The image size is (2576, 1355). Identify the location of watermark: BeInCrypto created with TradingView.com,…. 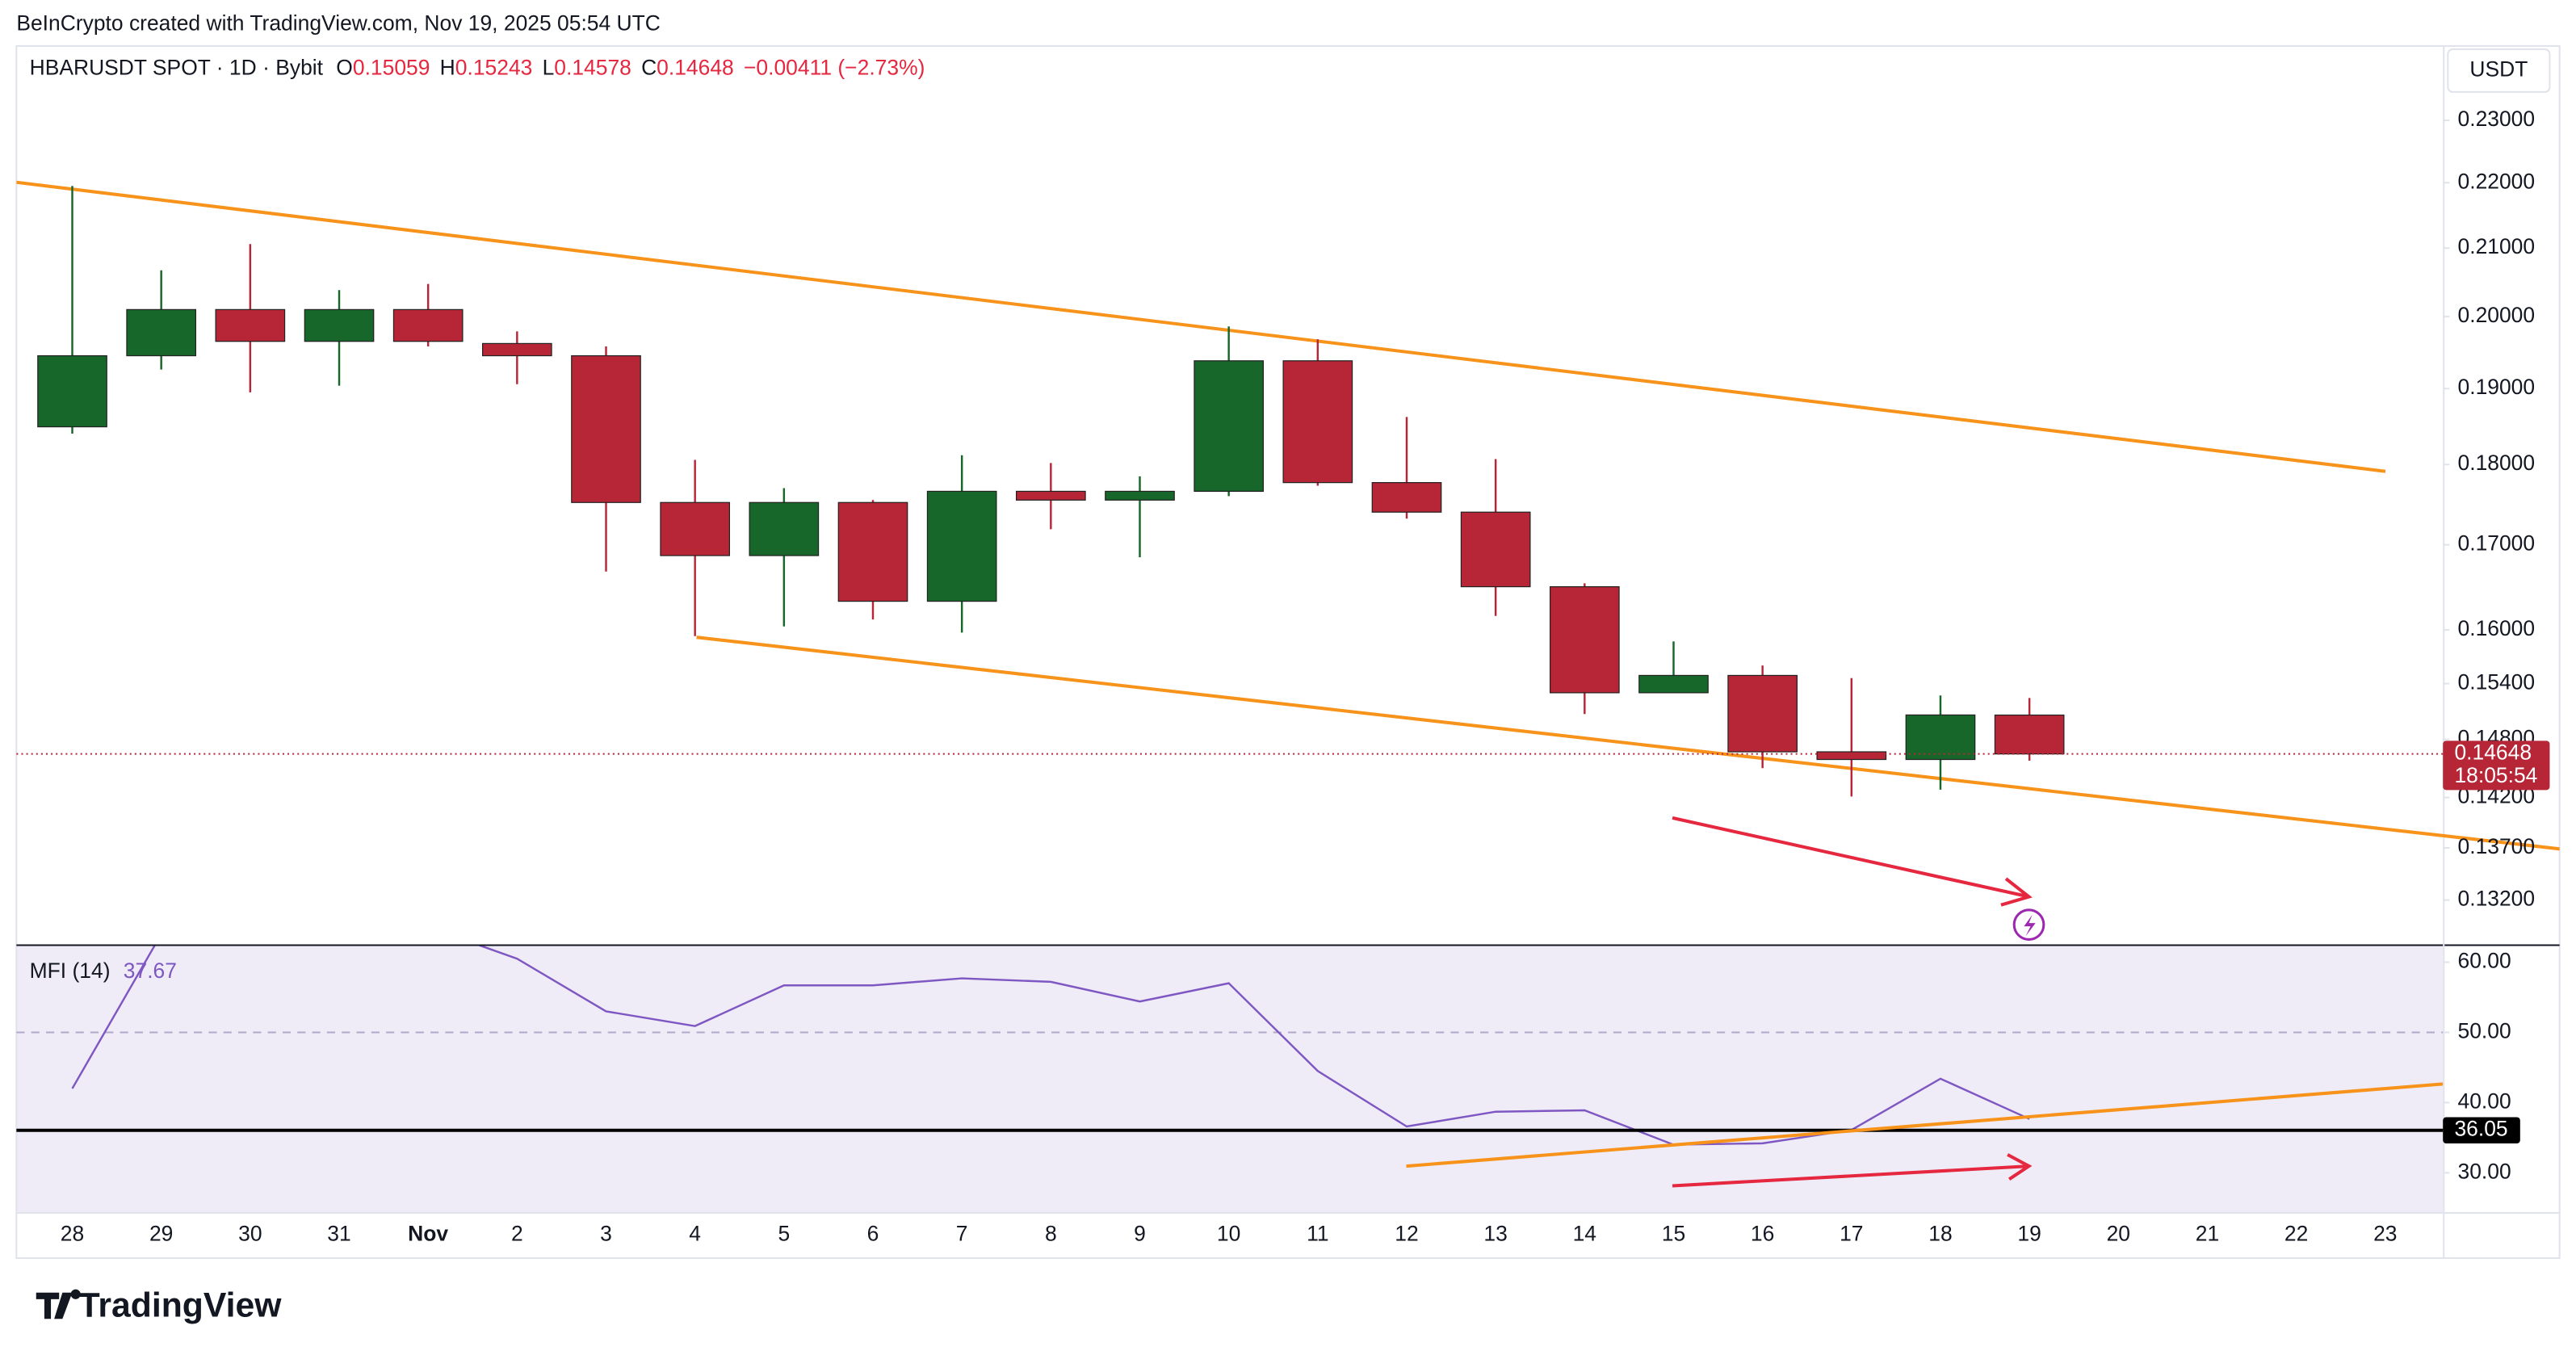
(338, 22).